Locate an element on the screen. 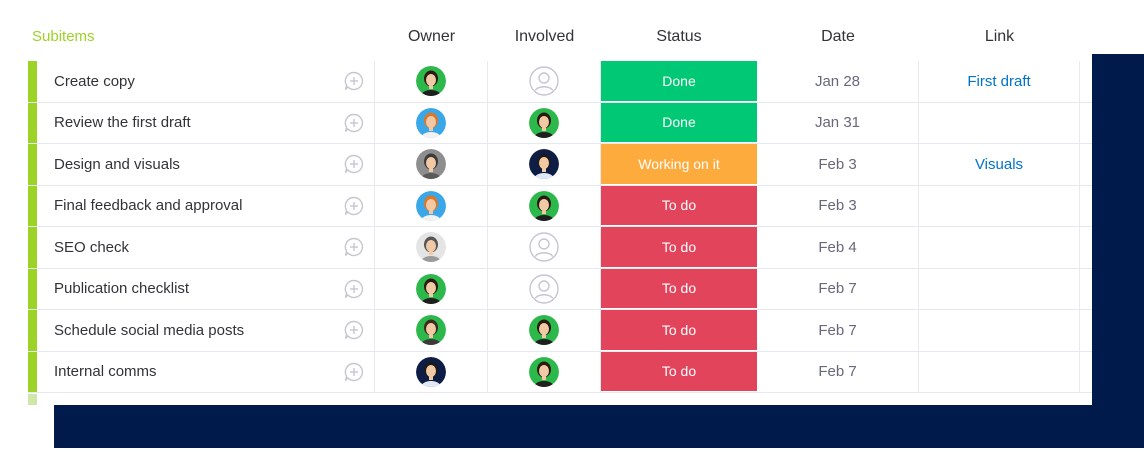  date-header: Date is located at coordinates (838, 36).